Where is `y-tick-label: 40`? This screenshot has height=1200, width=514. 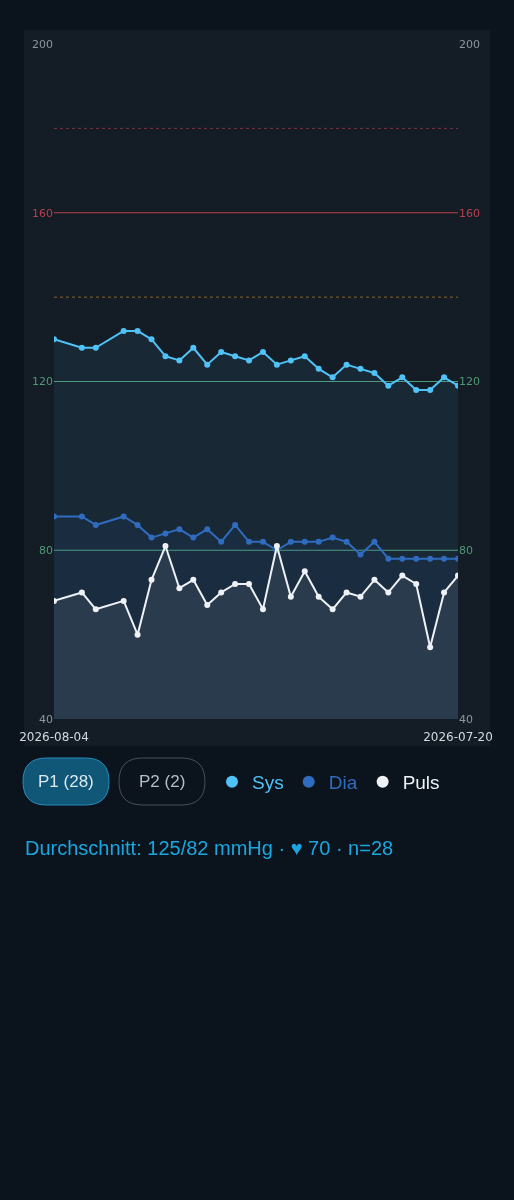 y-tick-label: 40 is located at coordinates (46, 719).